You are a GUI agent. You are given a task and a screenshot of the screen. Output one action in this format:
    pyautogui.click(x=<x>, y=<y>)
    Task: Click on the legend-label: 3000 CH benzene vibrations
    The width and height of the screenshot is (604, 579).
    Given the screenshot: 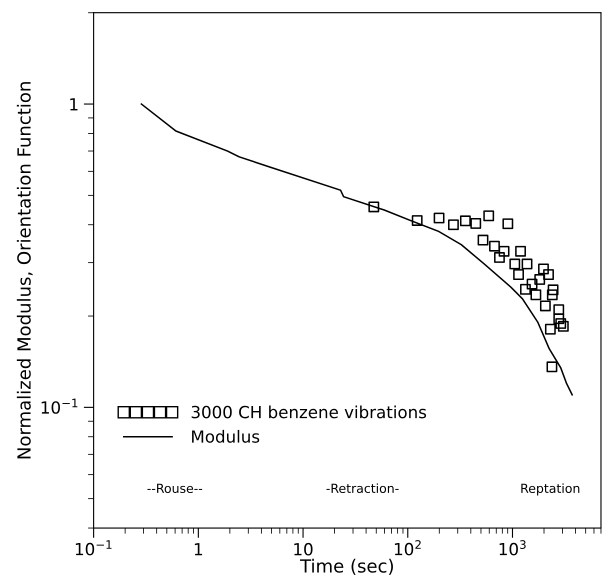 What is the action you would take?
    pyautogui.click(x=309, y=411)
    